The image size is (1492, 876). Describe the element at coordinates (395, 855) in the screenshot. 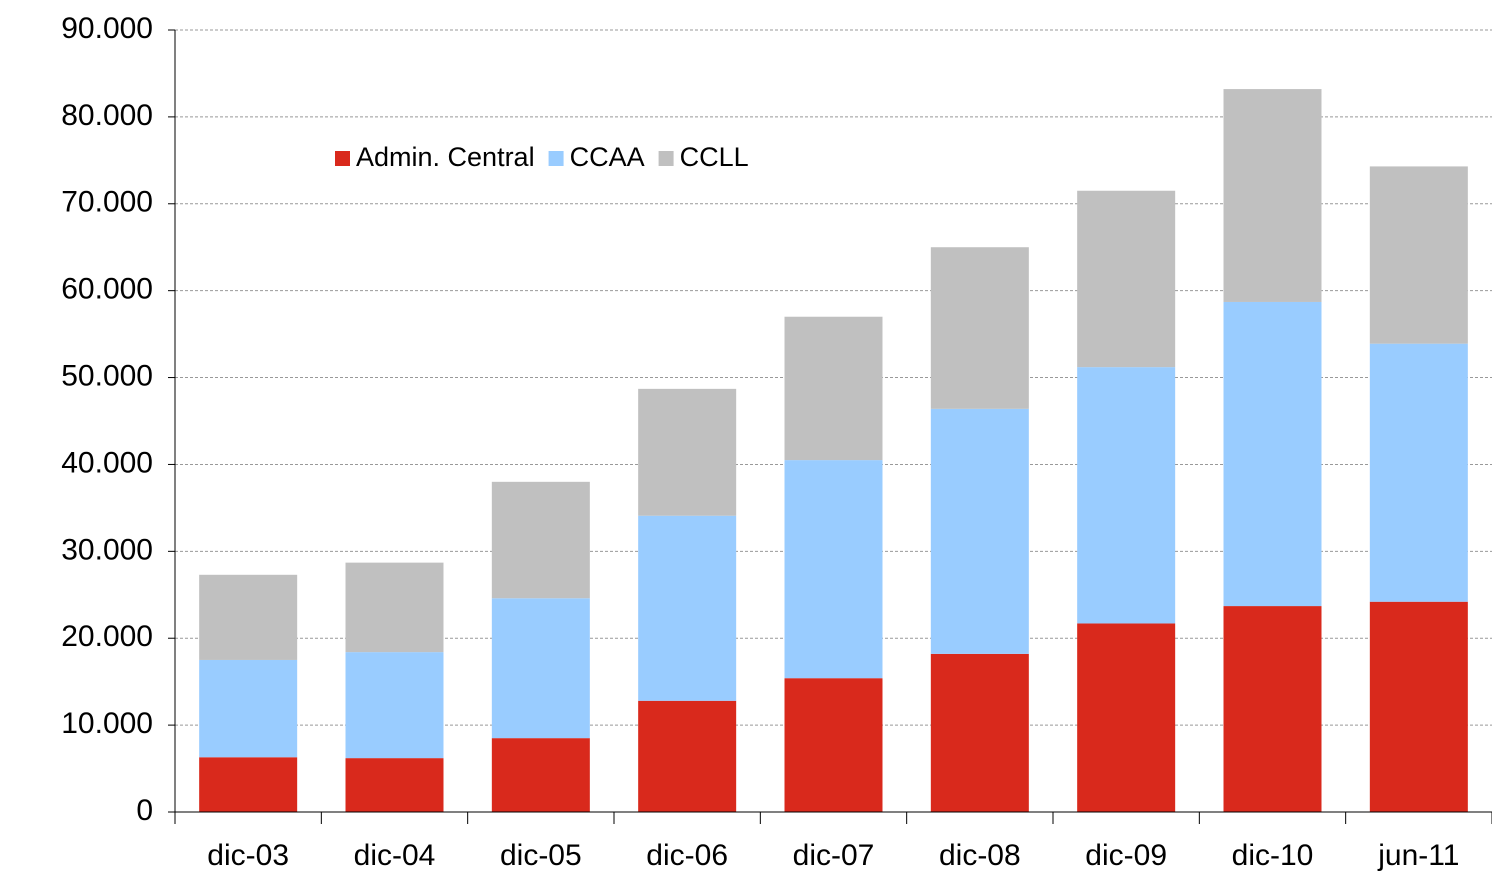

I see `x-tick-label: dic-04` at that location.